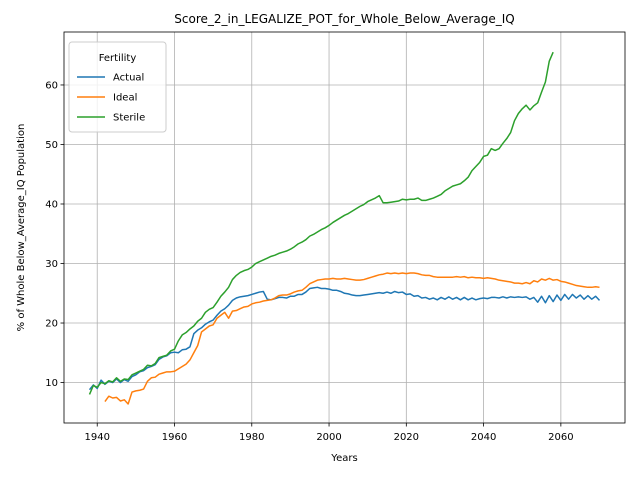  What do you see at coordinates (328, 437) in the screenshot?
I see `x-tick-label: 2000` at bounding box center [328, 437].